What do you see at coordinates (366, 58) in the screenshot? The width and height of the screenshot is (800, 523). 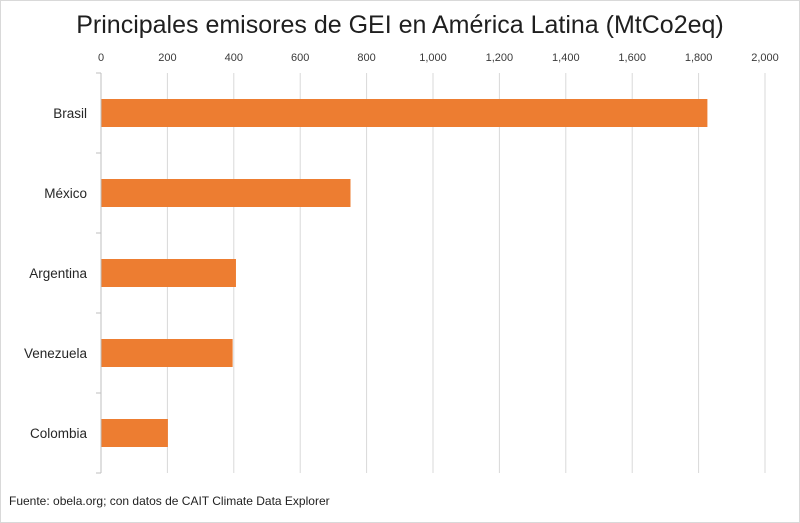 I see `x-tick-label: 800` at bounding box center [366, 58].